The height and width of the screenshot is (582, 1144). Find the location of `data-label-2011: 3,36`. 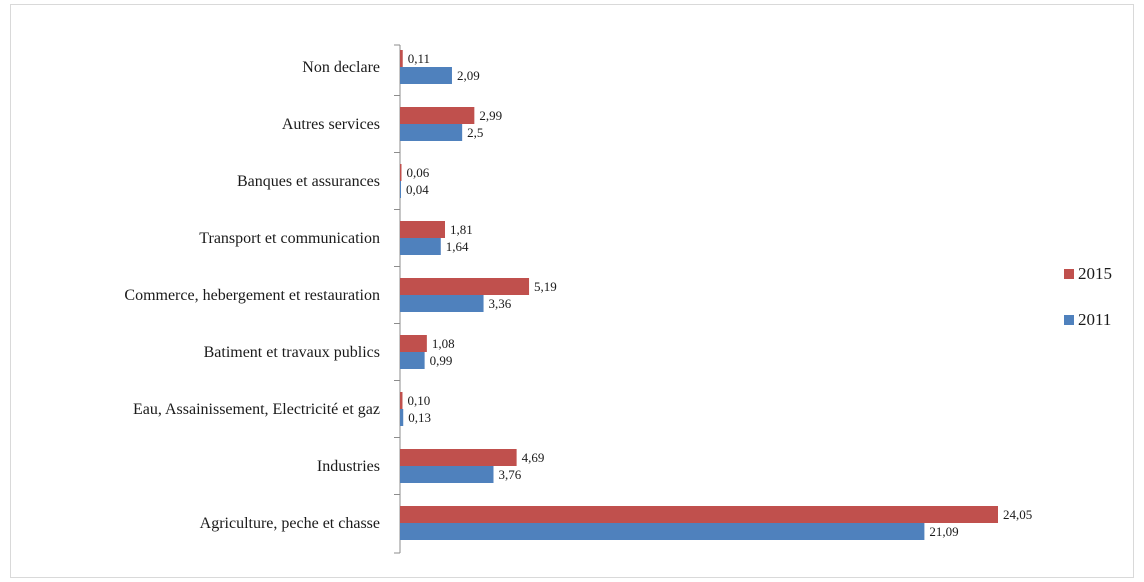

data-label-2011: 3,36 is located at coordinates (500, 303).